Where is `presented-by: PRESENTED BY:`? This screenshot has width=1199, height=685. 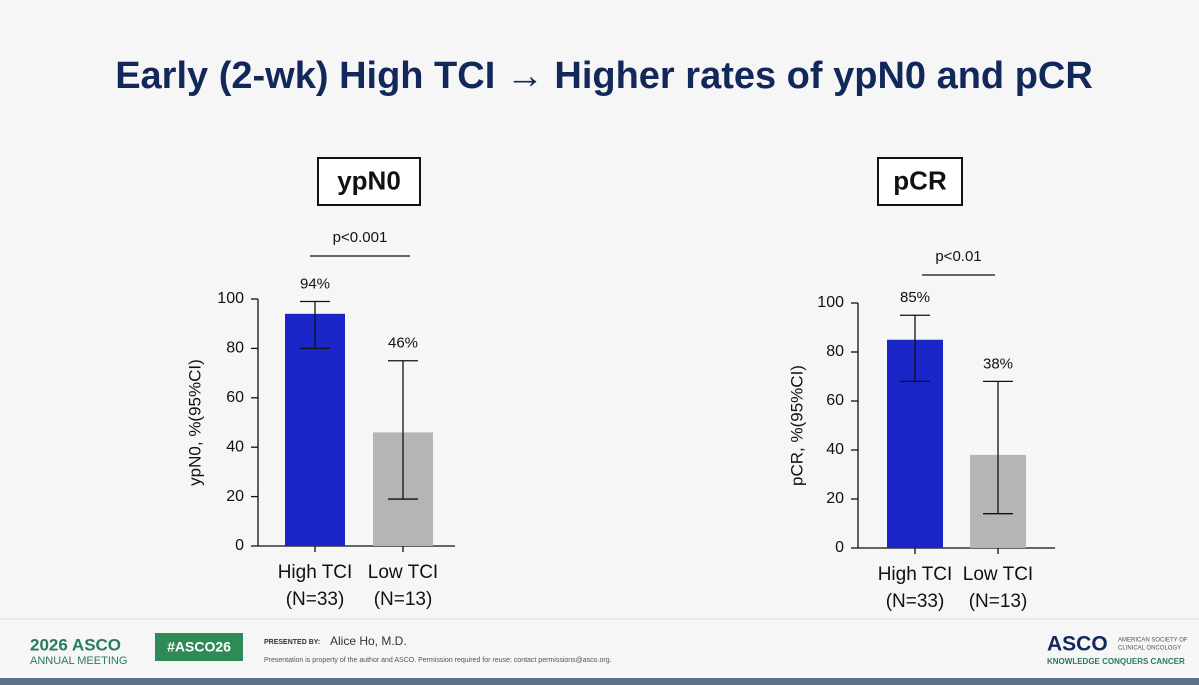
presented-by: PRESENTED BY: is located at coordinates (292, 642).